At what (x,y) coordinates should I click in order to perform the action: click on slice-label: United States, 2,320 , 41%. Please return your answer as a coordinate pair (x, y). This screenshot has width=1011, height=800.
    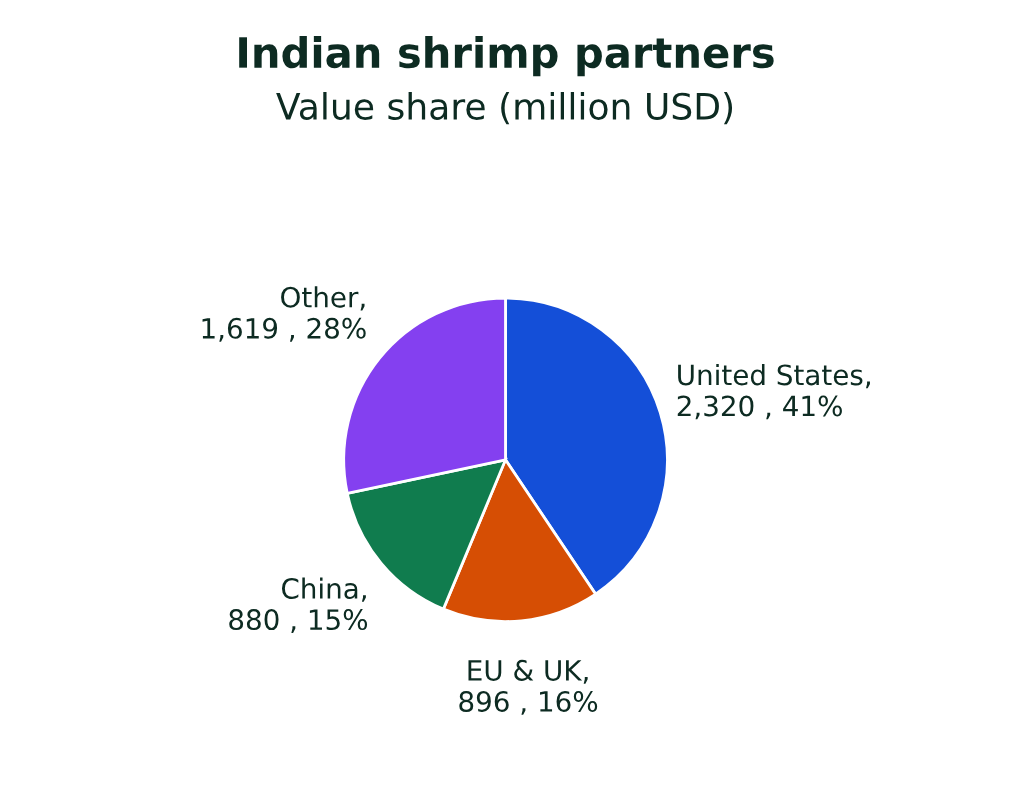
    Looking at the image, I should click on (773, 391).